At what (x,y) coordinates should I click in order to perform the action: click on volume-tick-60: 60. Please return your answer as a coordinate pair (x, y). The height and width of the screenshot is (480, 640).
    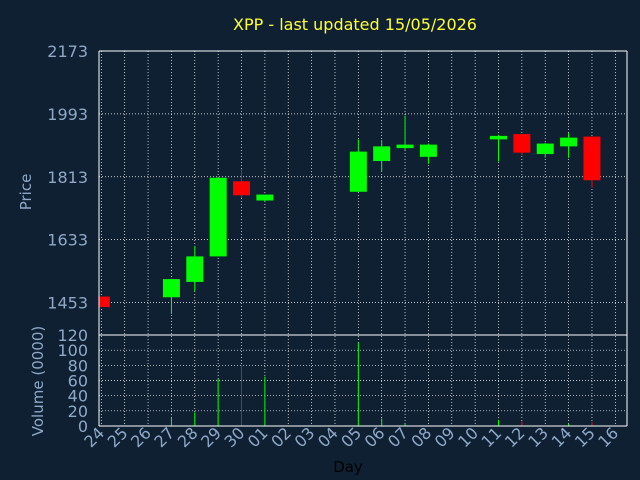
    Looking at the image, I should click on (78, 381).